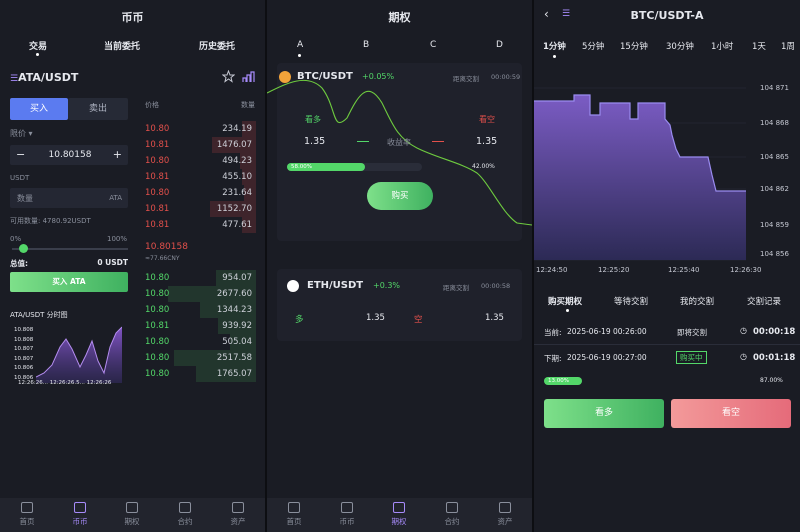 This screenshot has width=800, height=532. Describe the element at coordinates (23, 248) in the screenshot. I see `slider-handle` at that location.